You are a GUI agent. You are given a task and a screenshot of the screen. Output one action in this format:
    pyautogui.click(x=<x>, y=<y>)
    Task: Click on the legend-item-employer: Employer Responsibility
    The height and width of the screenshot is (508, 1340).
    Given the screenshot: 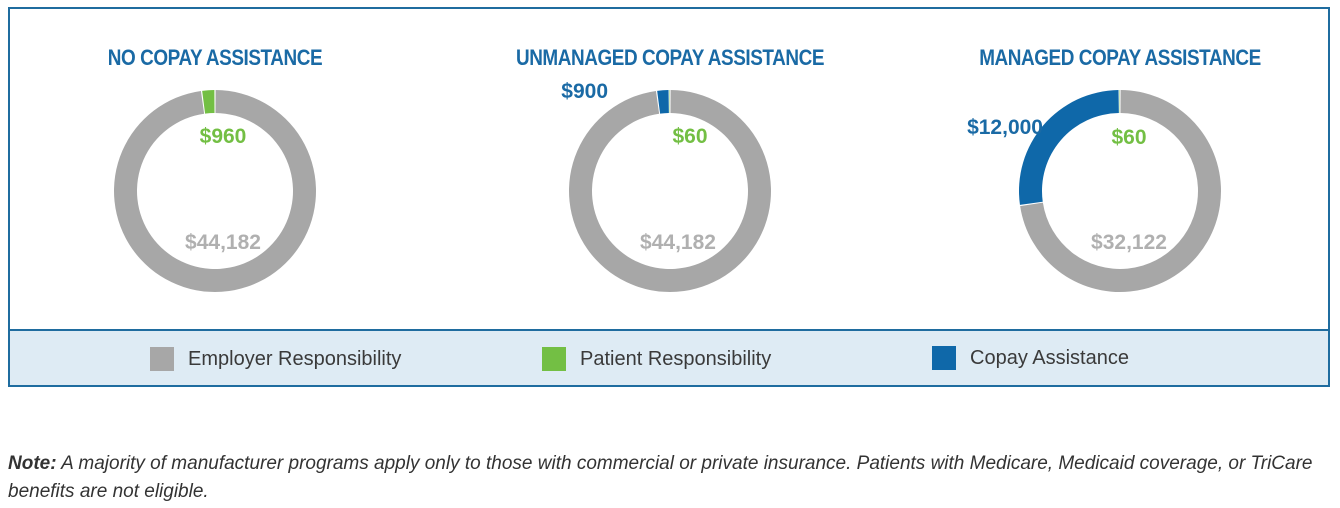 What is the action you would take?
    pyautogui.click(x=275, y=359)
    